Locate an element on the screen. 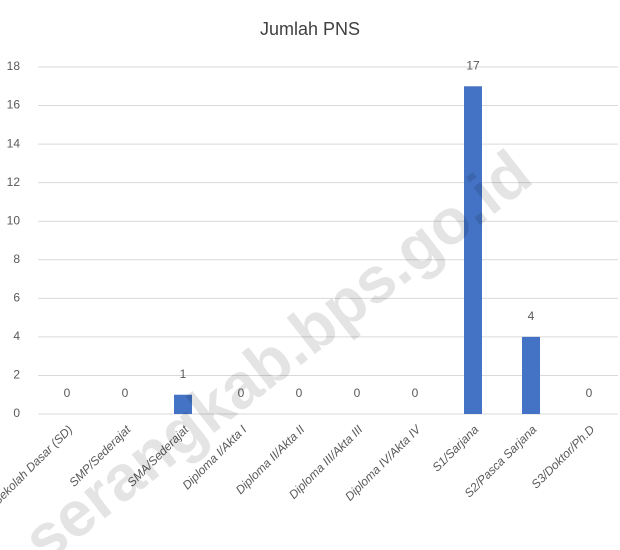  y-tick-label: 16 is located at coordinates (14, 105).